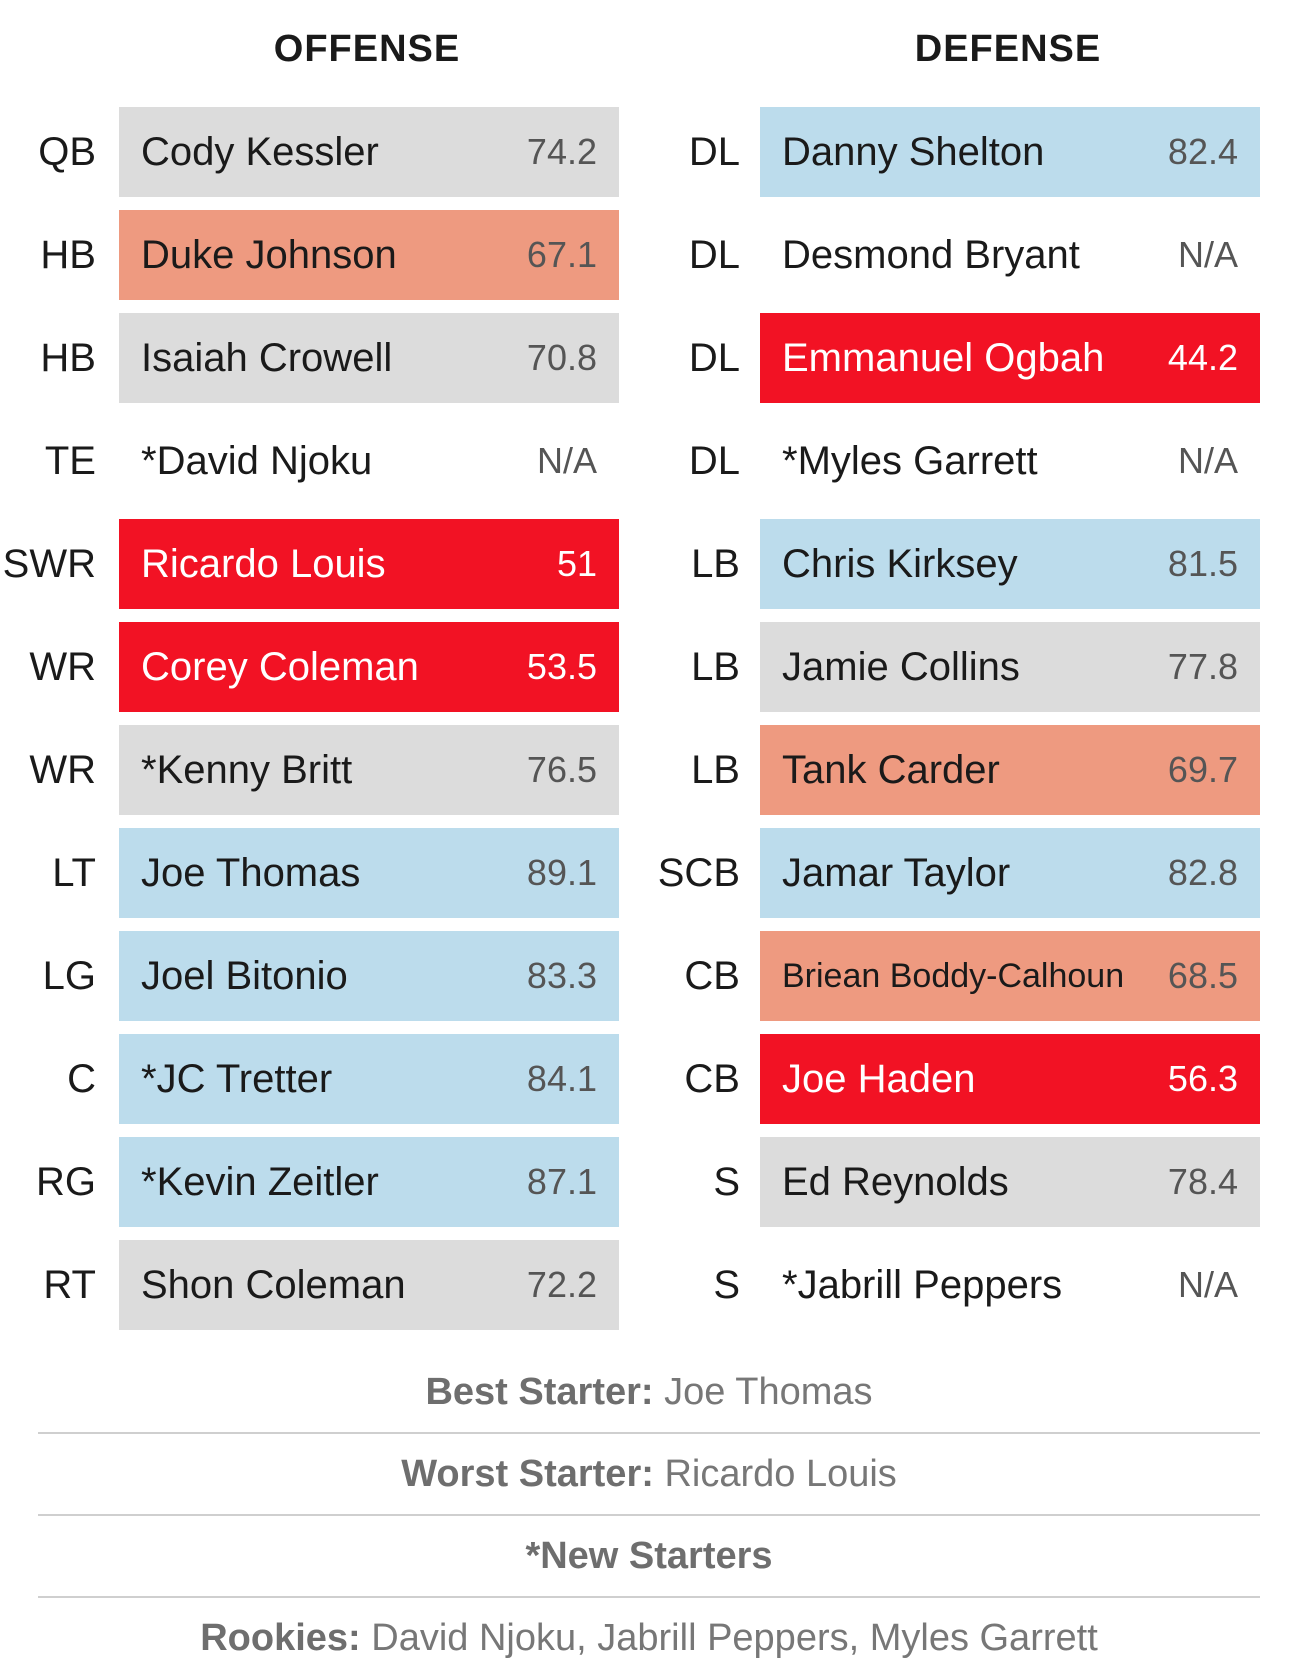 This screenshot has width=1296, height=1680. I want to click on position-label: SWR, so click(49, 564).